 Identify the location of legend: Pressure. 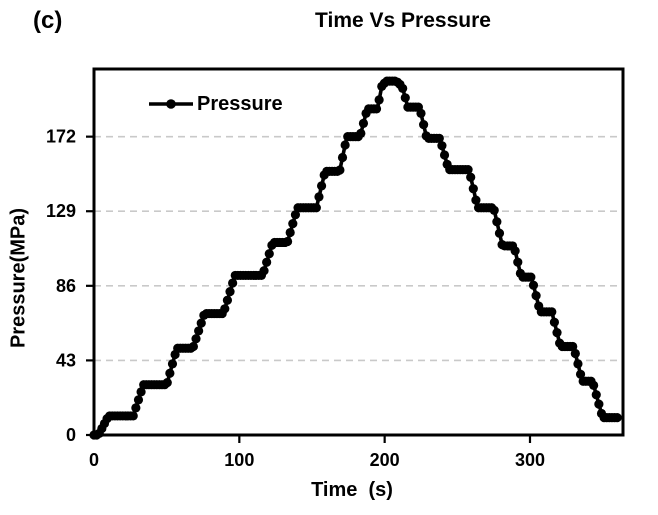
(215, 104).